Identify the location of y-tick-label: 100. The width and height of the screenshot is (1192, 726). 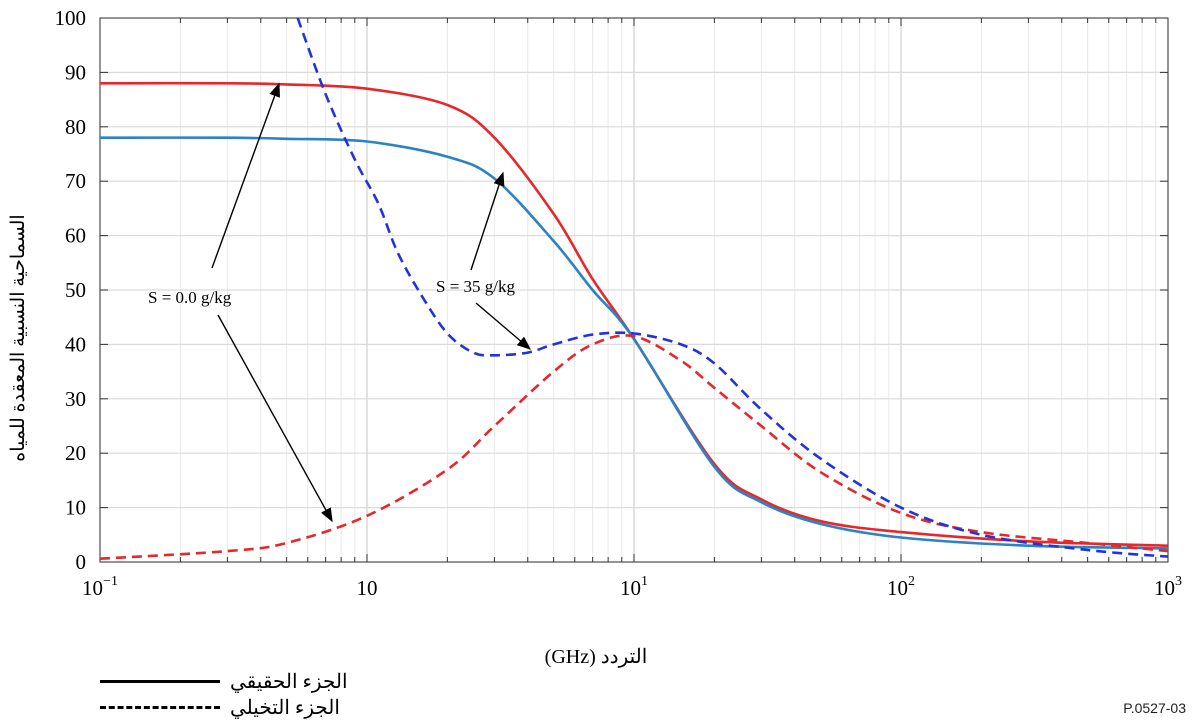
(71, 18).